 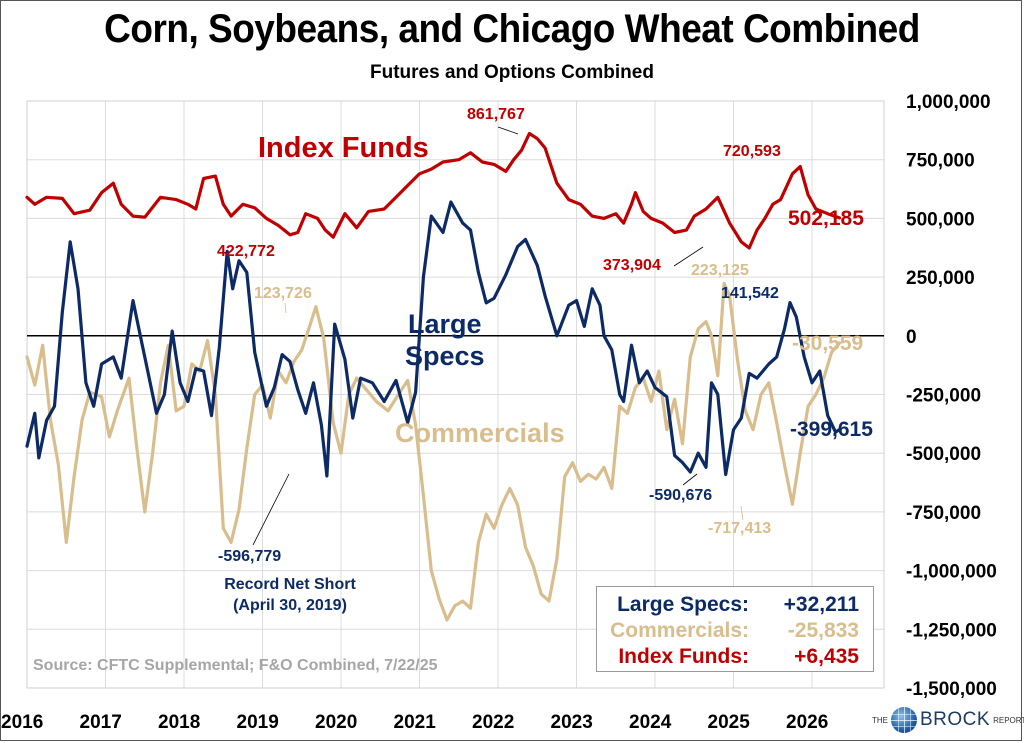 What do you see at coordinates (480, 433) in the screenshot?
I see `series-label-commercials: Commercials` at bounding box center [480, 433].